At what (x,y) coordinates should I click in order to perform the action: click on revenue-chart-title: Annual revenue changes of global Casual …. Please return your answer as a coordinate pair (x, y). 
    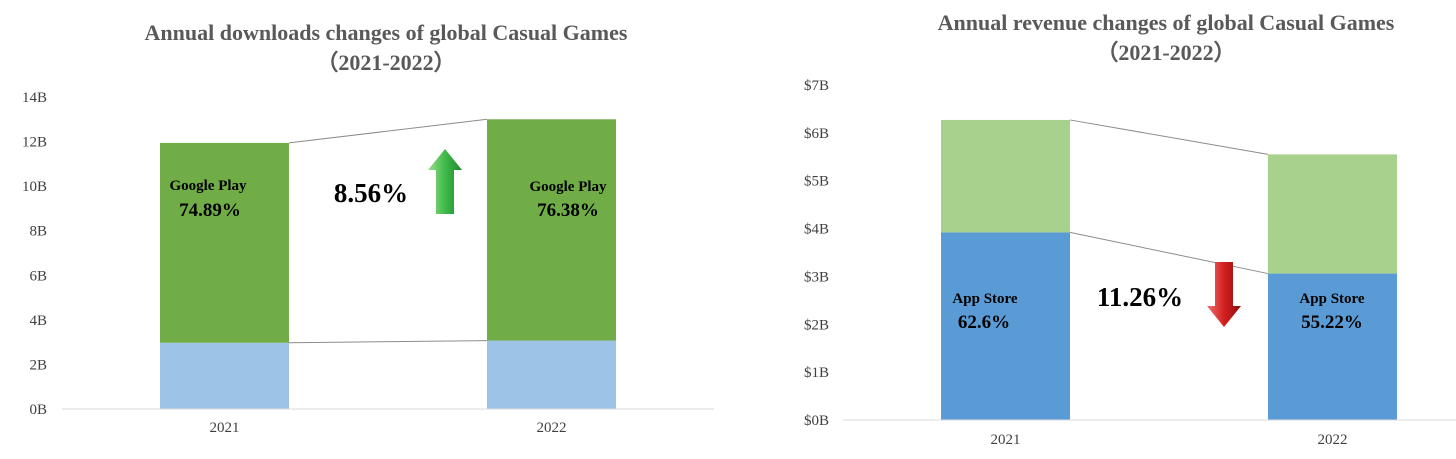
    Looking at the image, I should click on (1166, 22).